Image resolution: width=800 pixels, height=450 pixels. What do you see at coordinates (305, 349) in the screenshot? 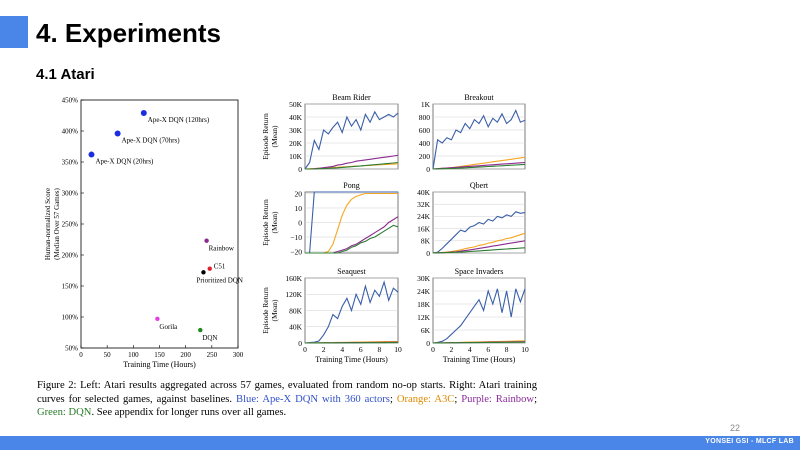
I see `x-tick-label-seaquest: 0` at bounding box center [305, 349].